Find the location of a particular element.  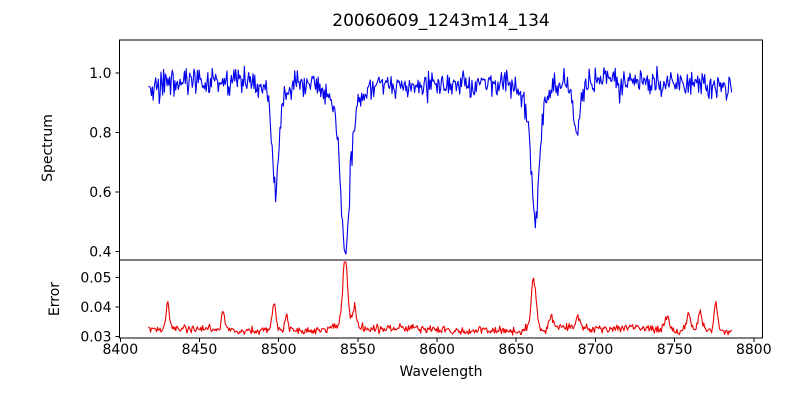

x-axis-label: Wavelength is located at coordinates (441, 372).